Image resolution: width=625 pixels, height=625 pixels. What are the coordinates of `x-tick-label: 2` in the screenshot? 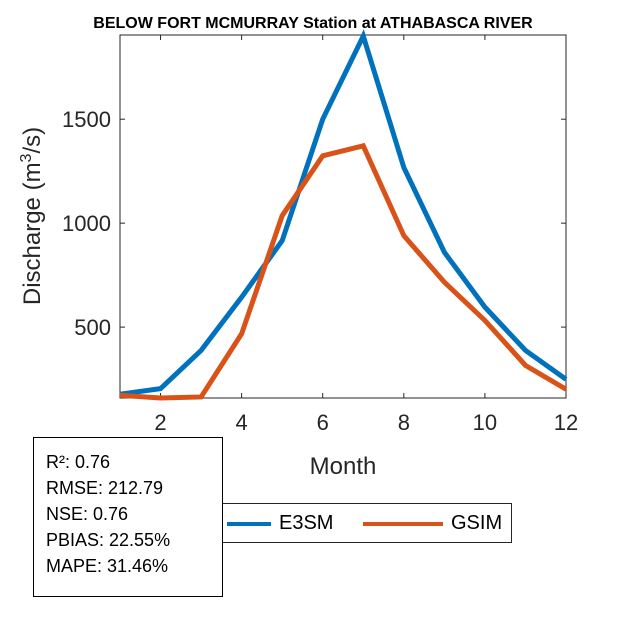 It's located at (160, 422).